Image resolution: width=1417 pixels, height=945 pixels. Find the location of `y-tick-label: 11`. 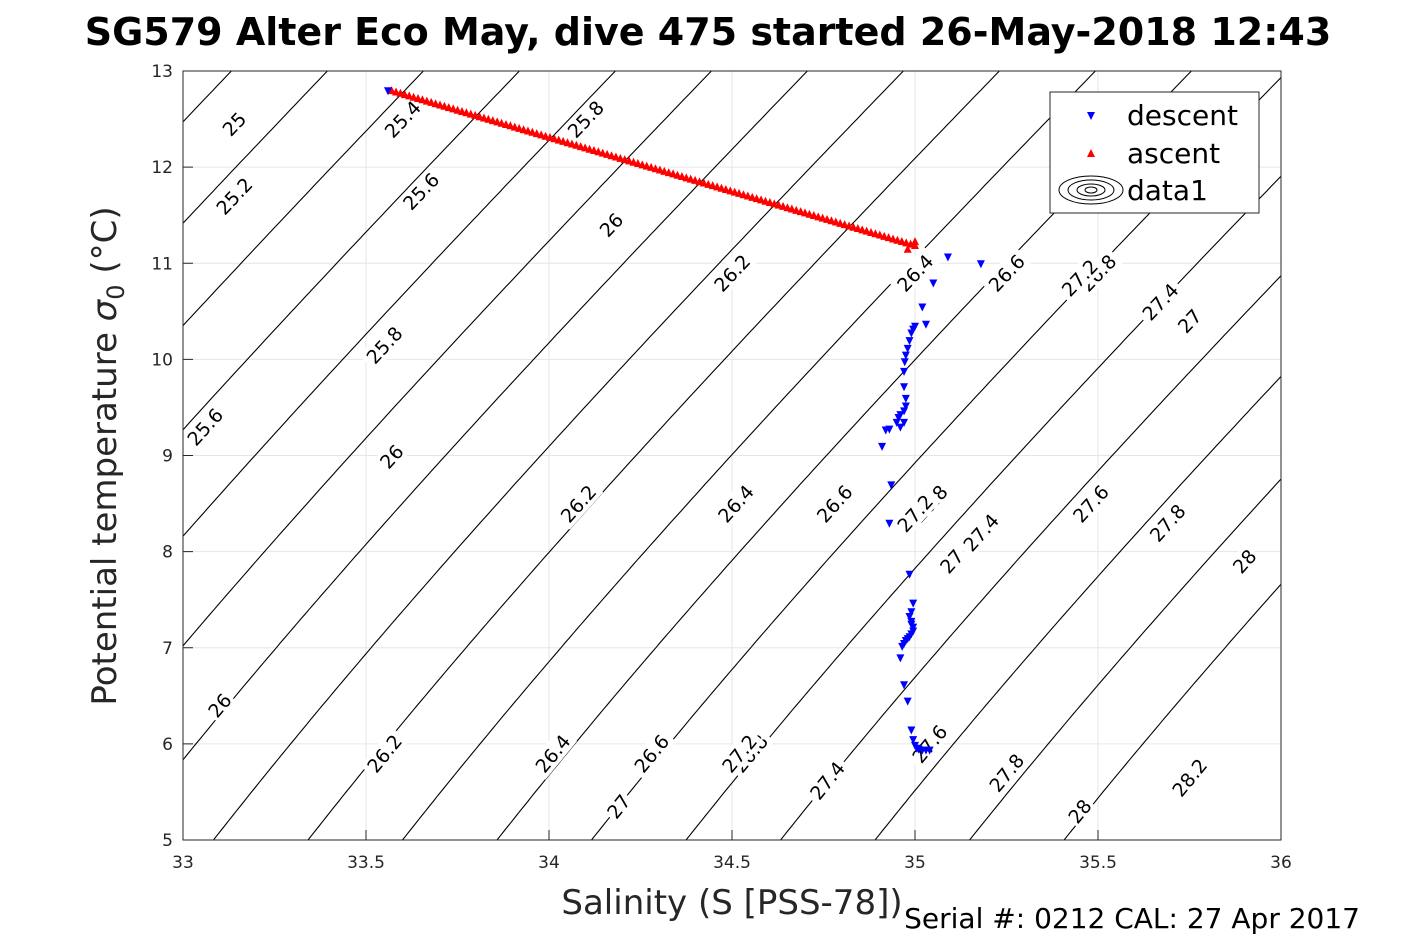

y-tick-label: 11 is located at coordinates (162, 264).